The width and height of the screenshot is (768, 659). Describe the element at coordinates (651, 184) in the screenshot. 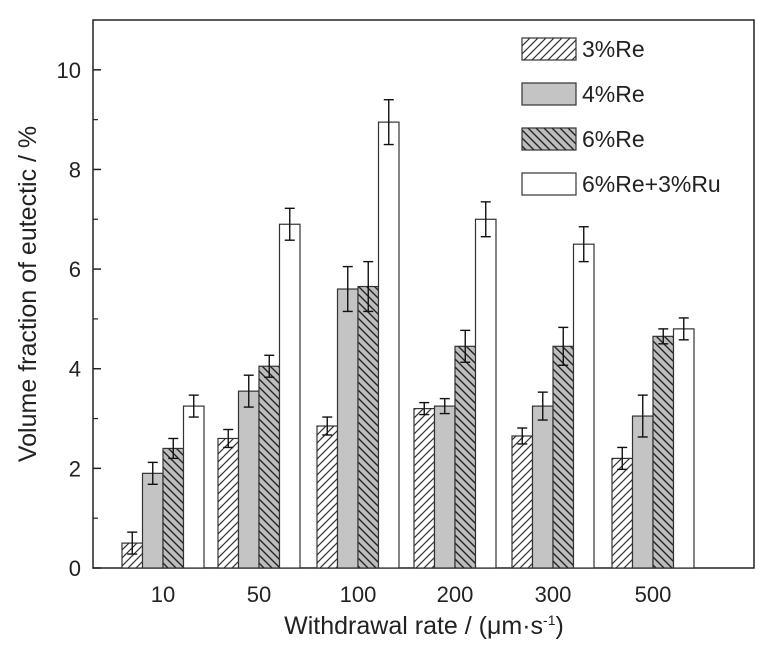

I see `legend-label: 6%Re+3%Ru` at that location.